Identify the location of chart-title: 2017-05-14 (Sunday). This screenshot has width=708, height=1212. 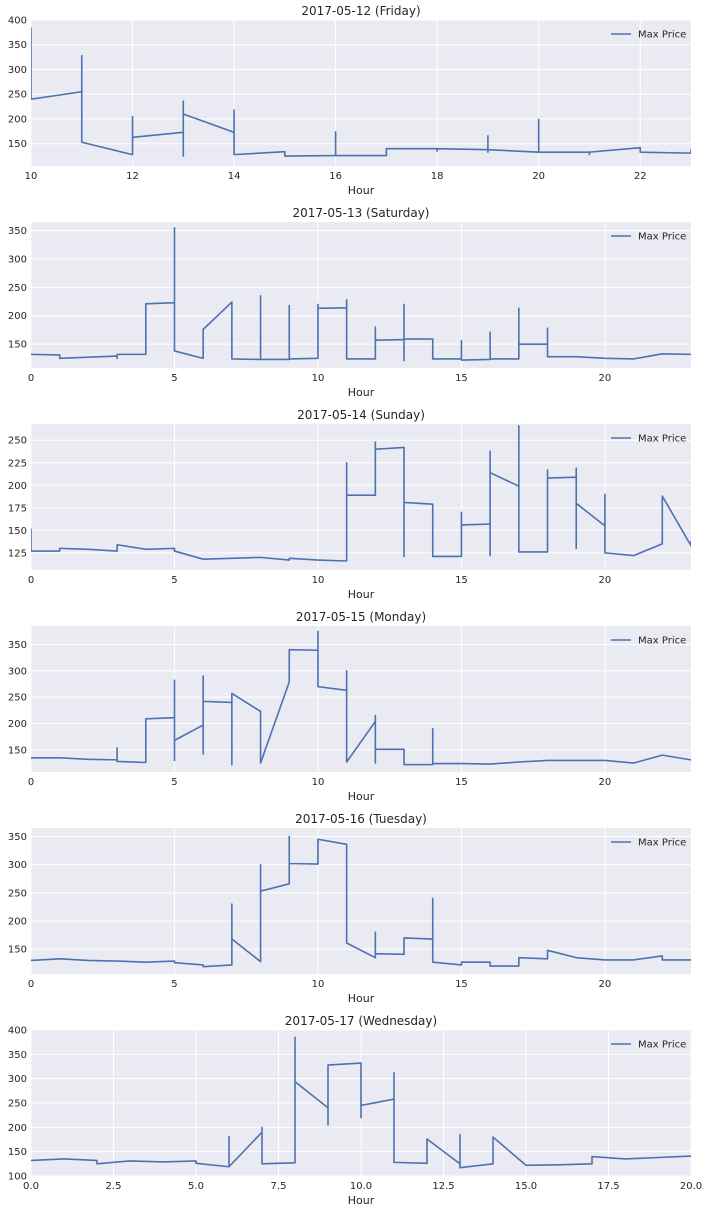
(361, 415).